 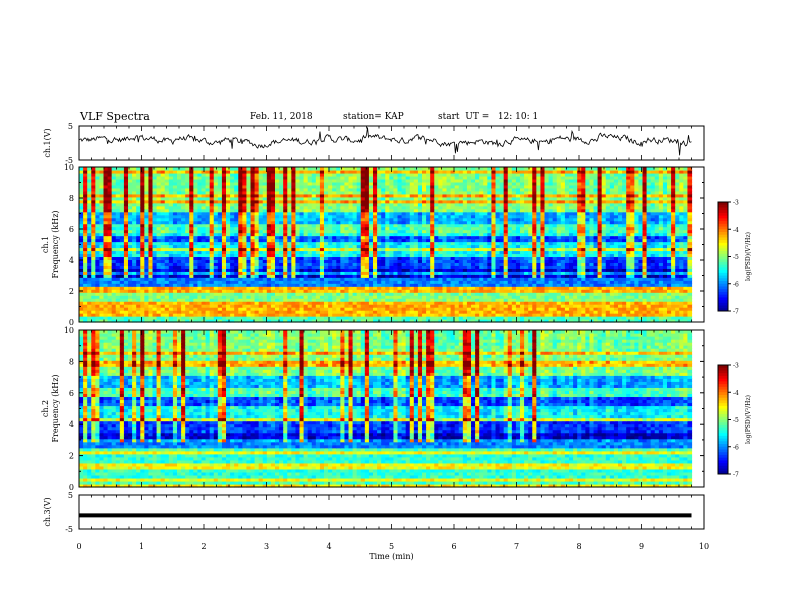 I want to click on xtick-label: 3, so click(x=266, y=546).